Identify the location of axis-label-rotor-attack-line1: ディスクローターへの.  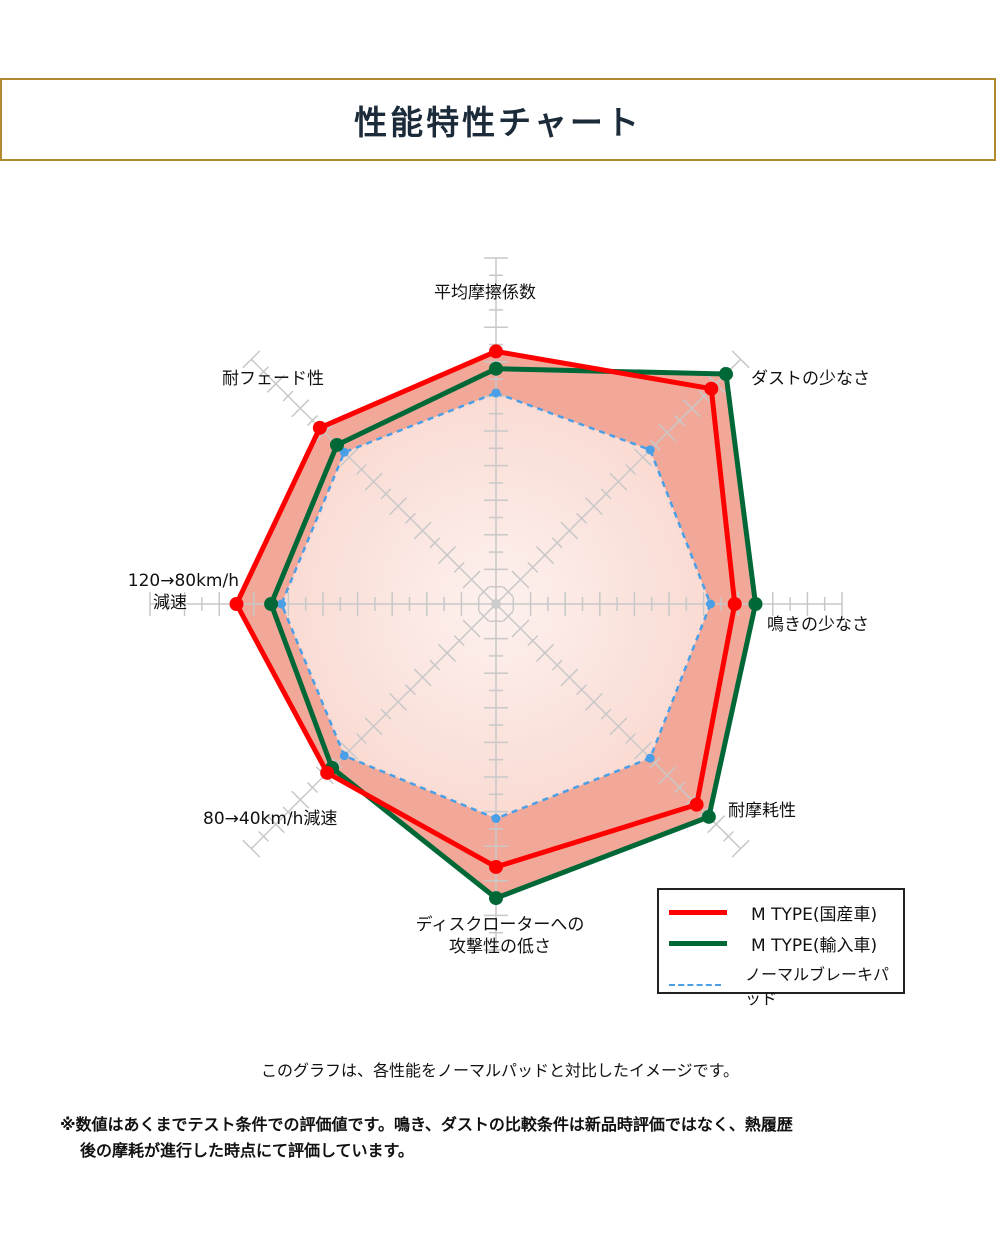
(500, 925).